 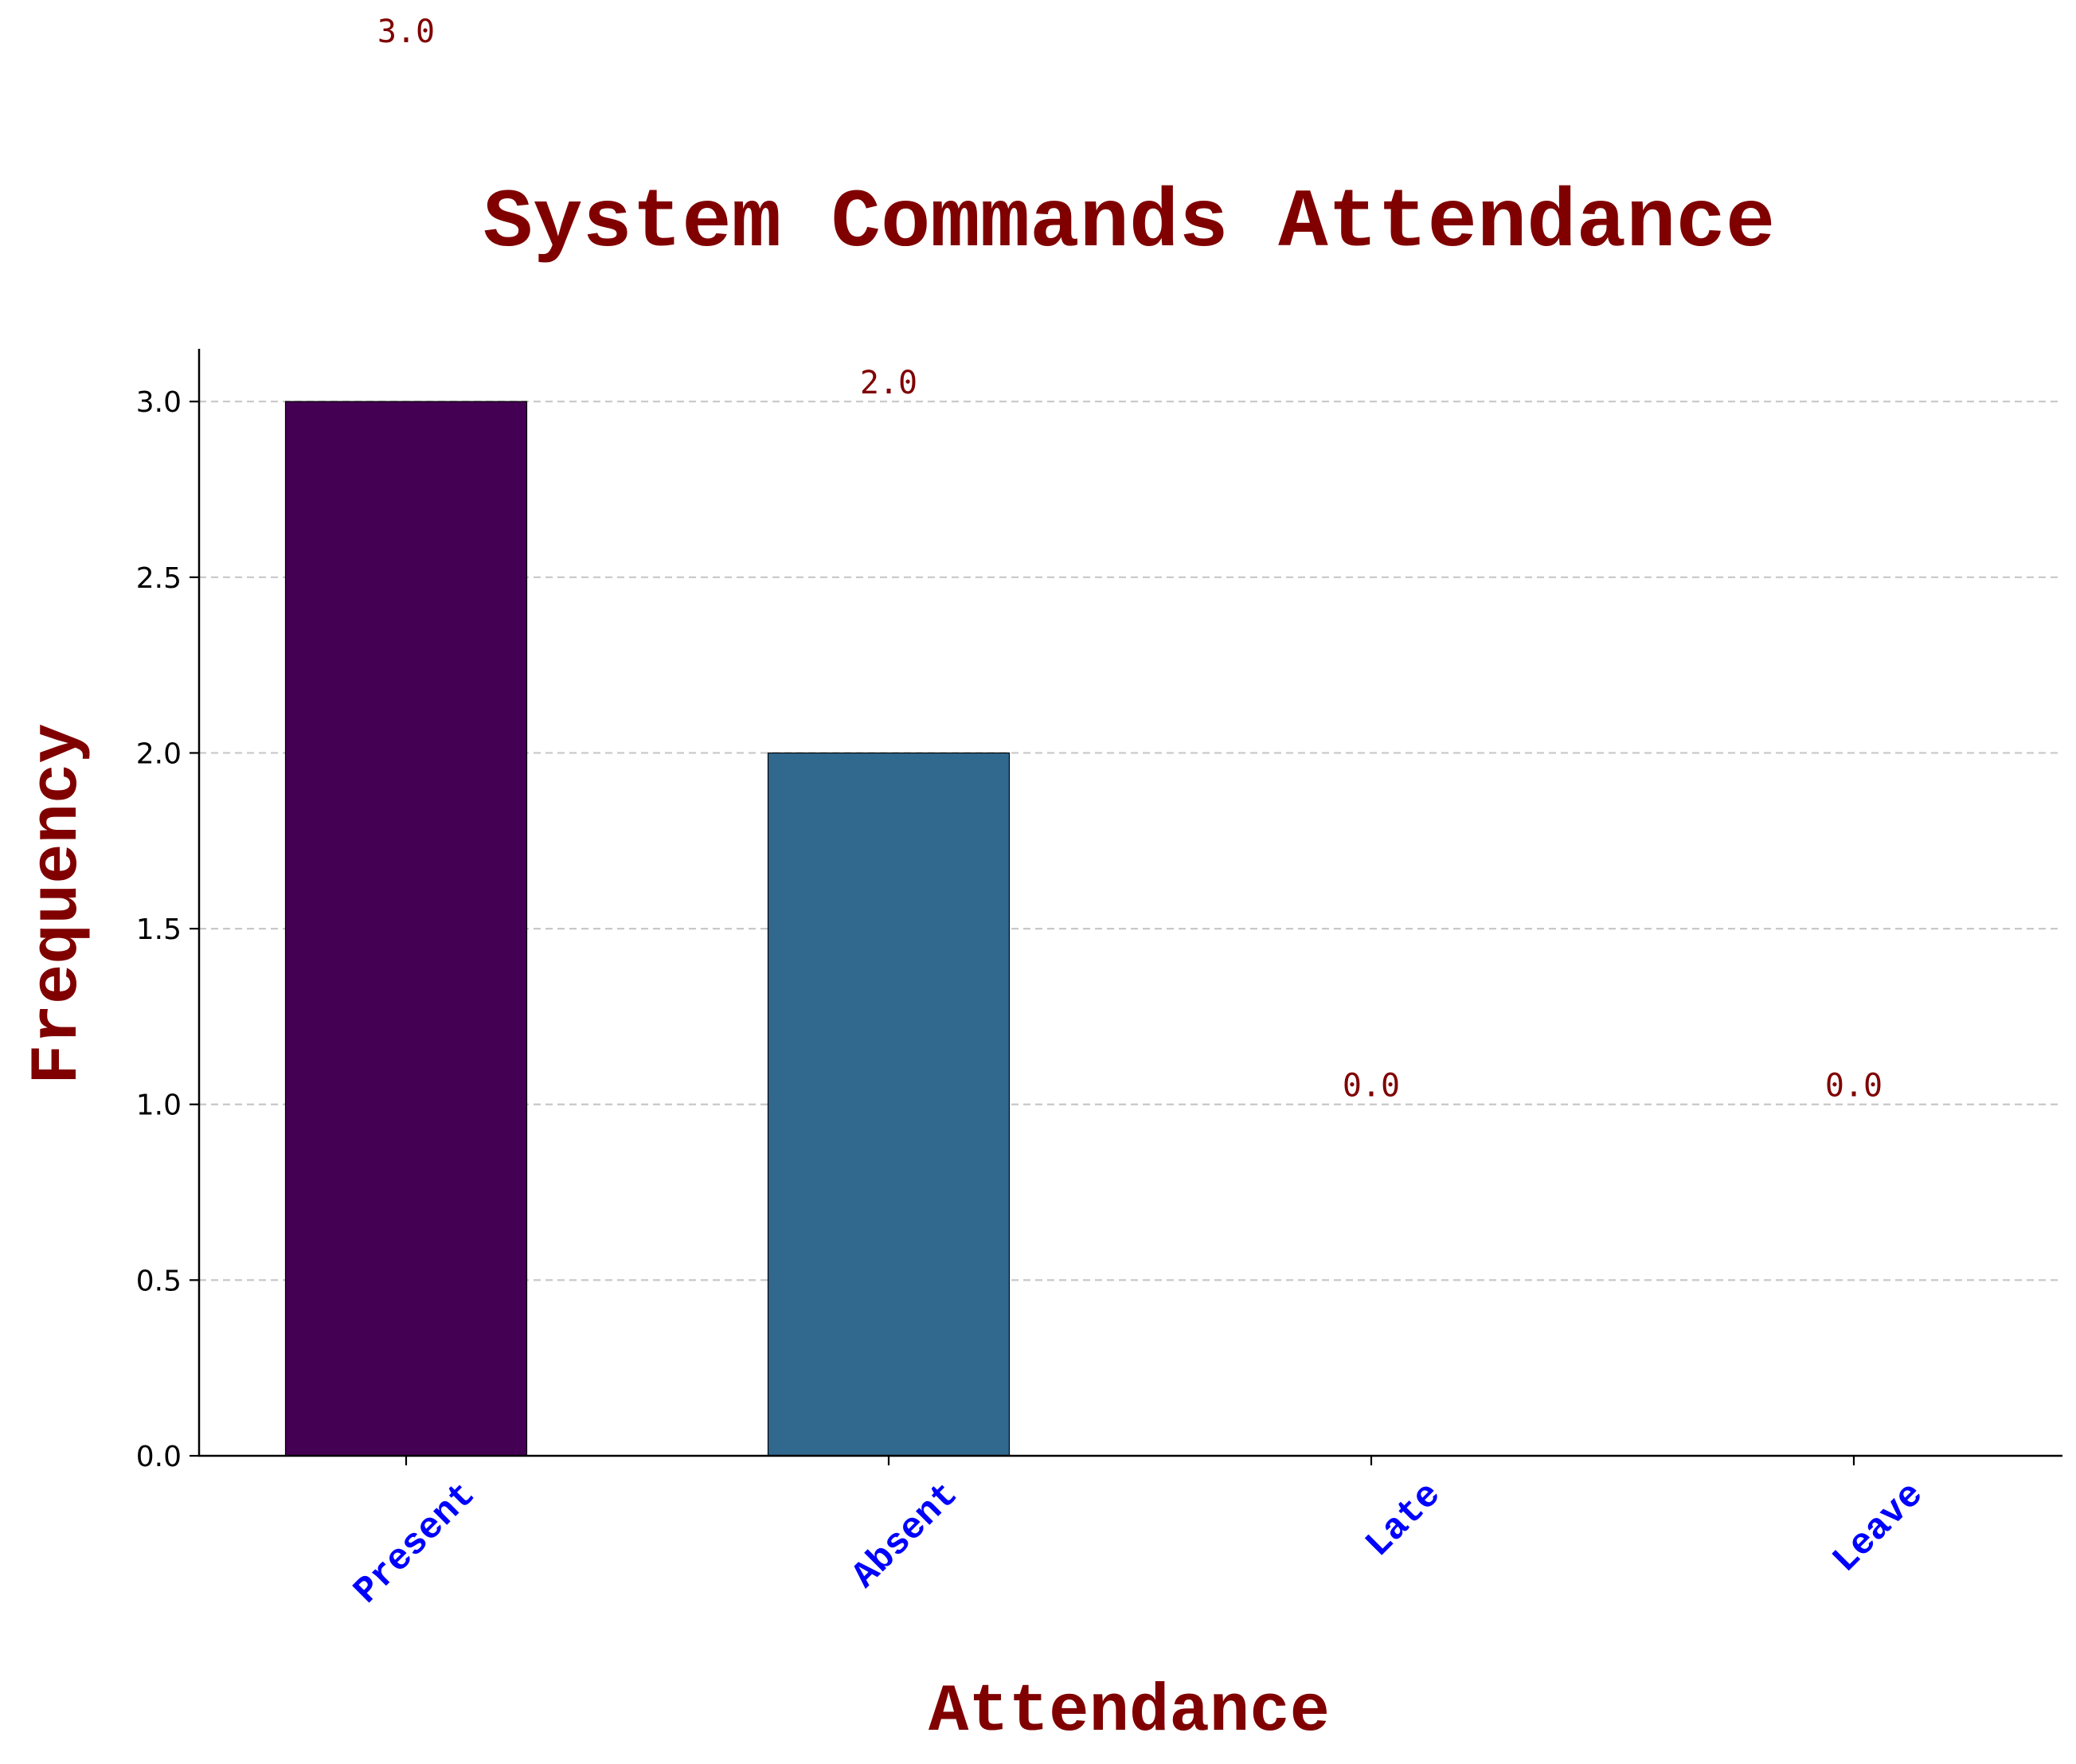 What do you see at coordinates (159, 1281) in the screenshot?
I see `y-tick-label: 0.5` at bounding box center [159, 1281].